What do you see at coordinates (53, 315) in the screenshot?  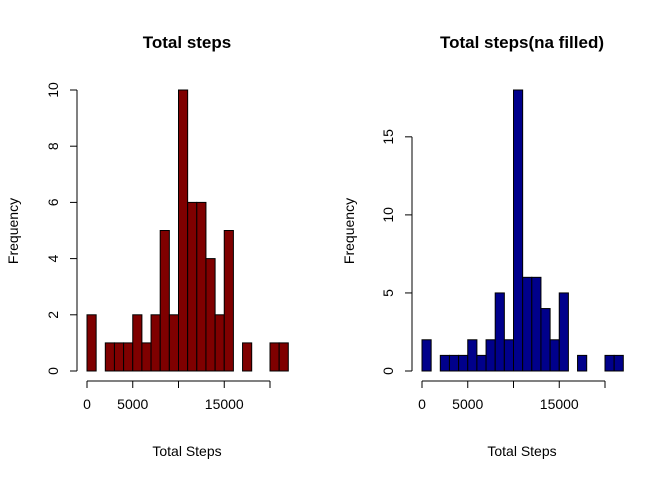 I see `y-tick-label: 2` at bounding box center [53, 315].